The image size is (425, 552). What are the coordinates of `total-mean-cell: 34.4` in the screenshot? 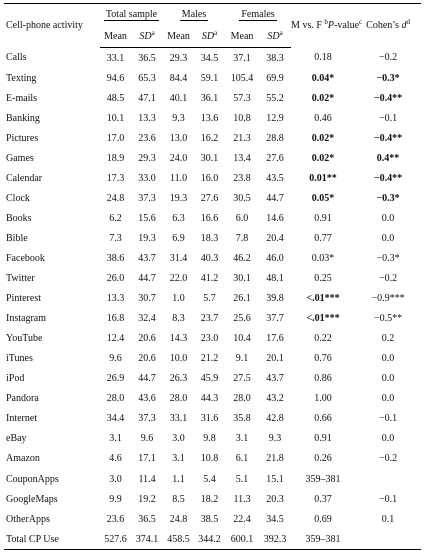 It's located at (115, 419).